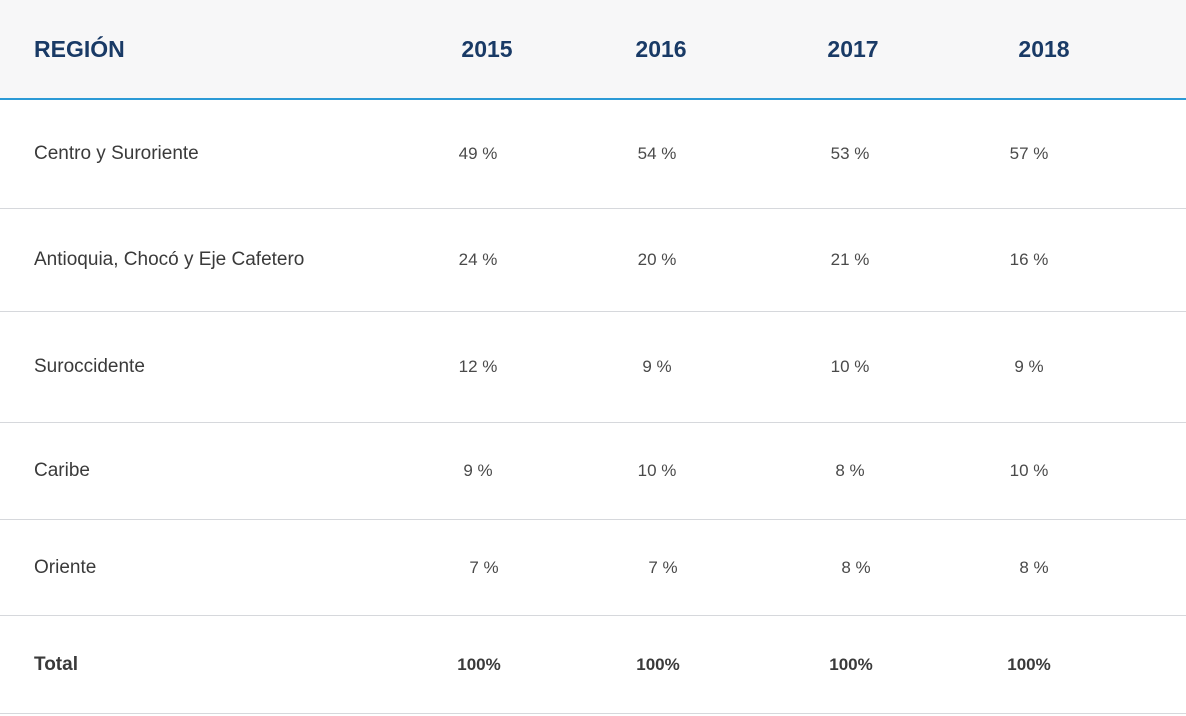 The height and width of the screenshot is (716, 1186). Describe the element at coordinates (478, 153) in the screenshot. I see `row-value-2015: 49 %` at that location.